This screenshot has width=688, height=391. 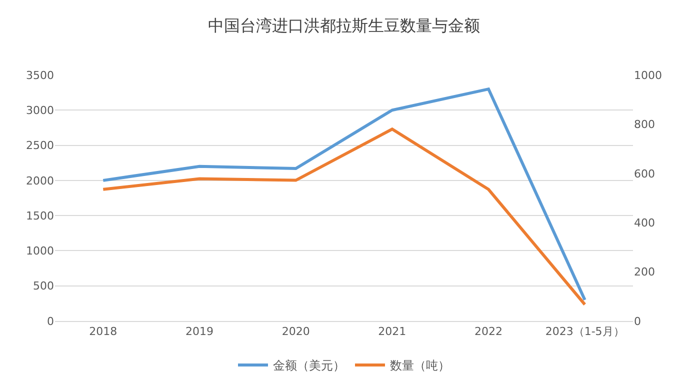 I want to click on x-tick-label: 2022, so click(x=488, y=331).